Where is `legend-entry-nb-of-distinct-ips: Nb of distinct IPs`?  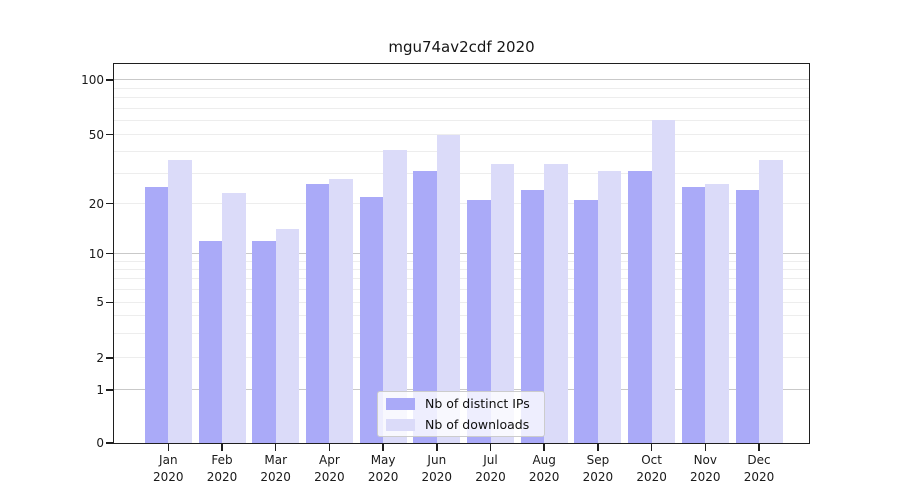
legend-entry-nb-of-distinct-ips: Nb of distinct IPs is located at coordinates (461, 403).